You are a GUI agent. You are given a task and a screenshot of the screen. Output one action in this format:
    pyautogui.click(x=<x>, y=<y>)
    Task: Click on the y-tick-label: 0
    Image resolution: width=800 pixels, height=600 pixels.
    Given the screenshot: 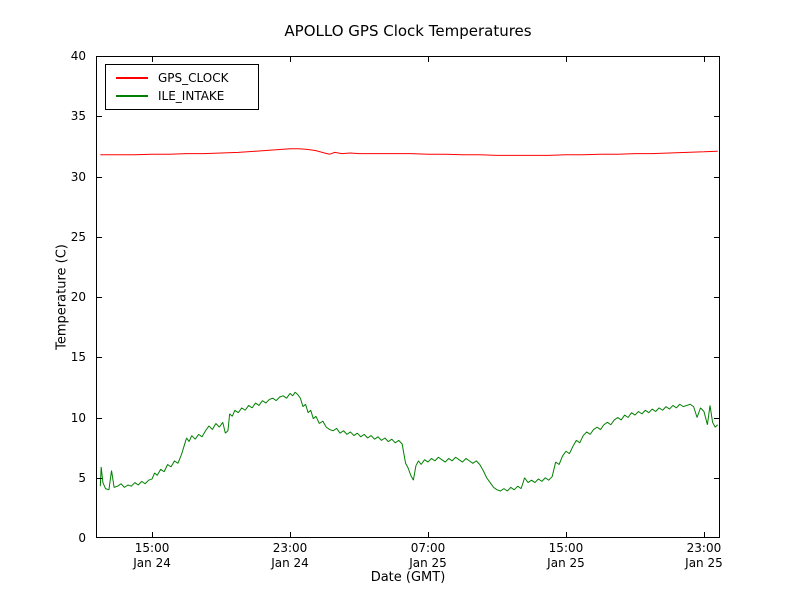 What is the action you would take?
    pyautogui.click(x=82, y=538)
    